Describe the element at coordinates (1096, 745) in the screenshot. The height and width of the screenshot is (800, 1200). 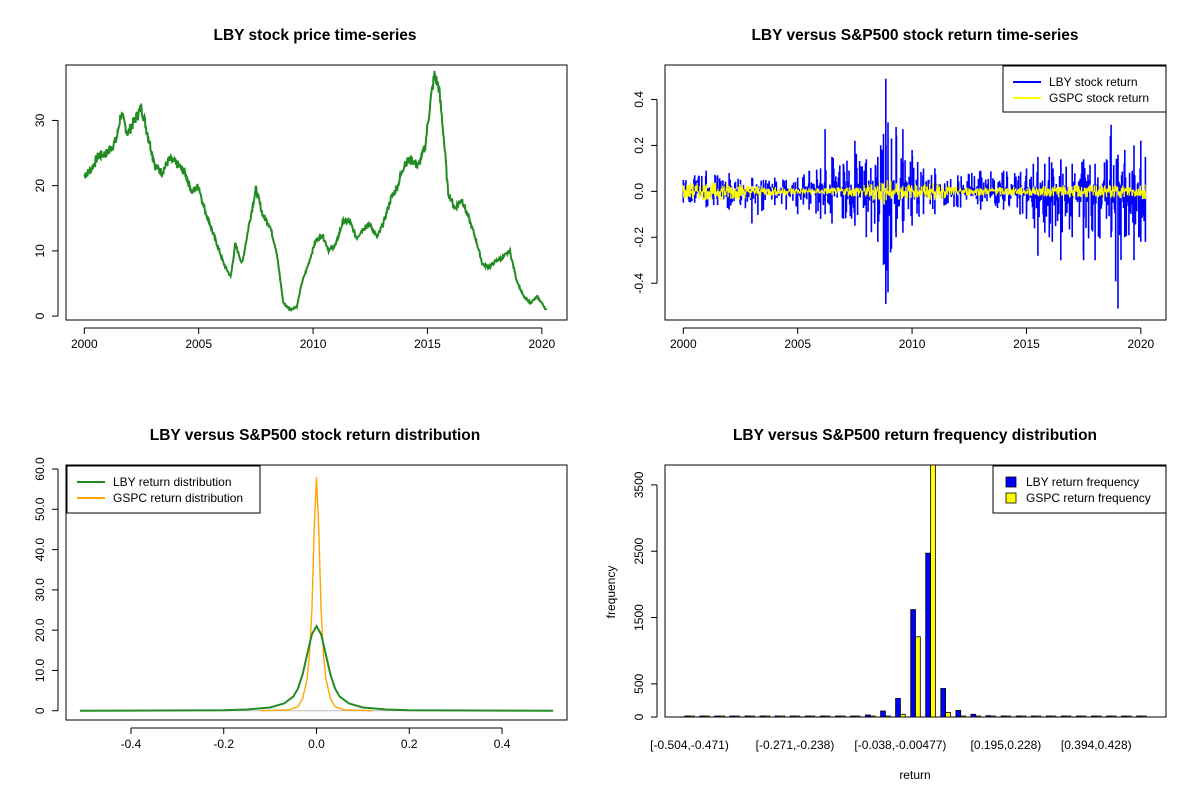
I see `x-tick-label: [0.394,0.428)` at that location.